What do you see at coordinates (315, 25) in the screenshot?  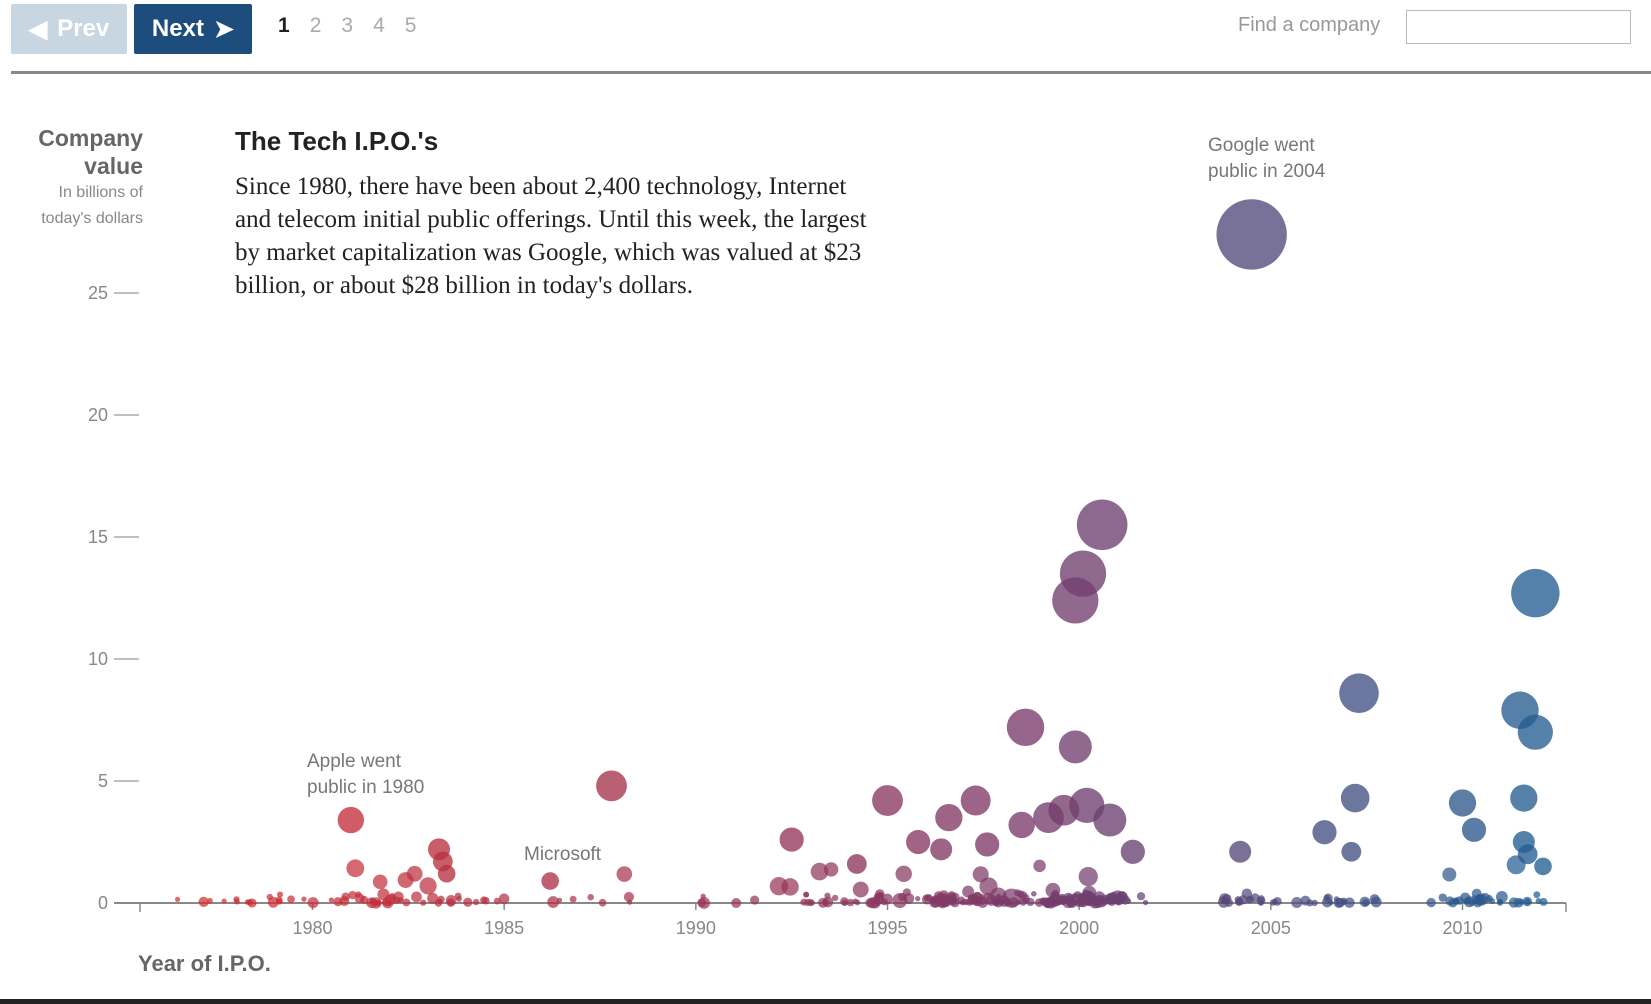 I see `page-link-2: 2` at bounding box center [315, 25].